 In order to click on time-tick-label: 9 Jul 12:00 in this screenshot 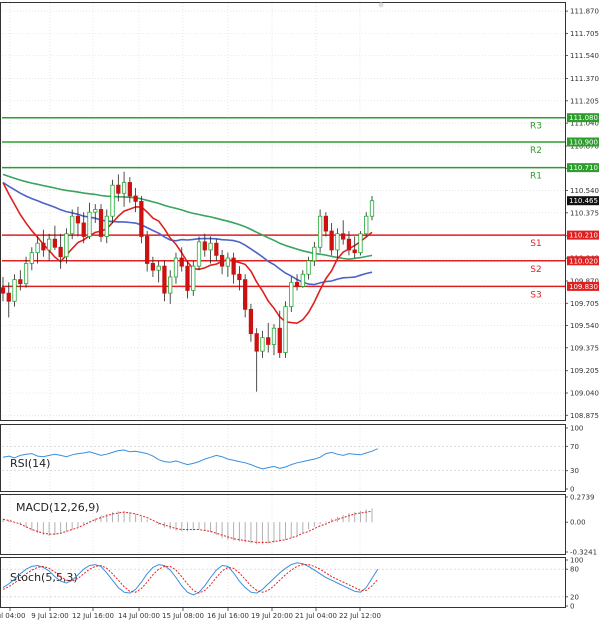, I will do `click(50, 616)`.